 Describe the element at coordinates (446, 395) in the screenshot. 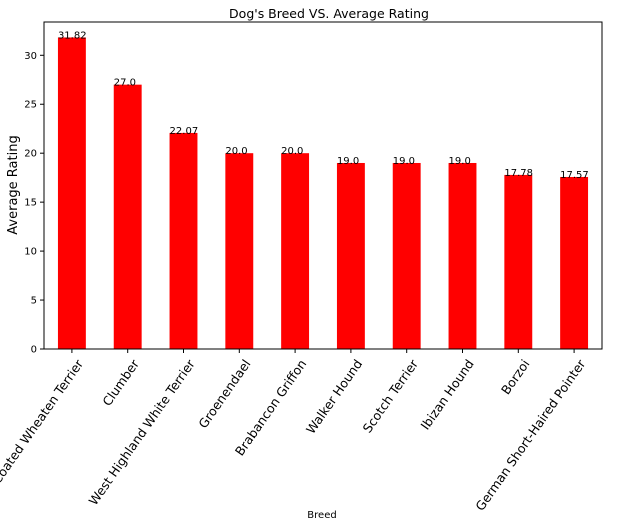

I see `x-tick-label: Ibizan Hound` at that location.